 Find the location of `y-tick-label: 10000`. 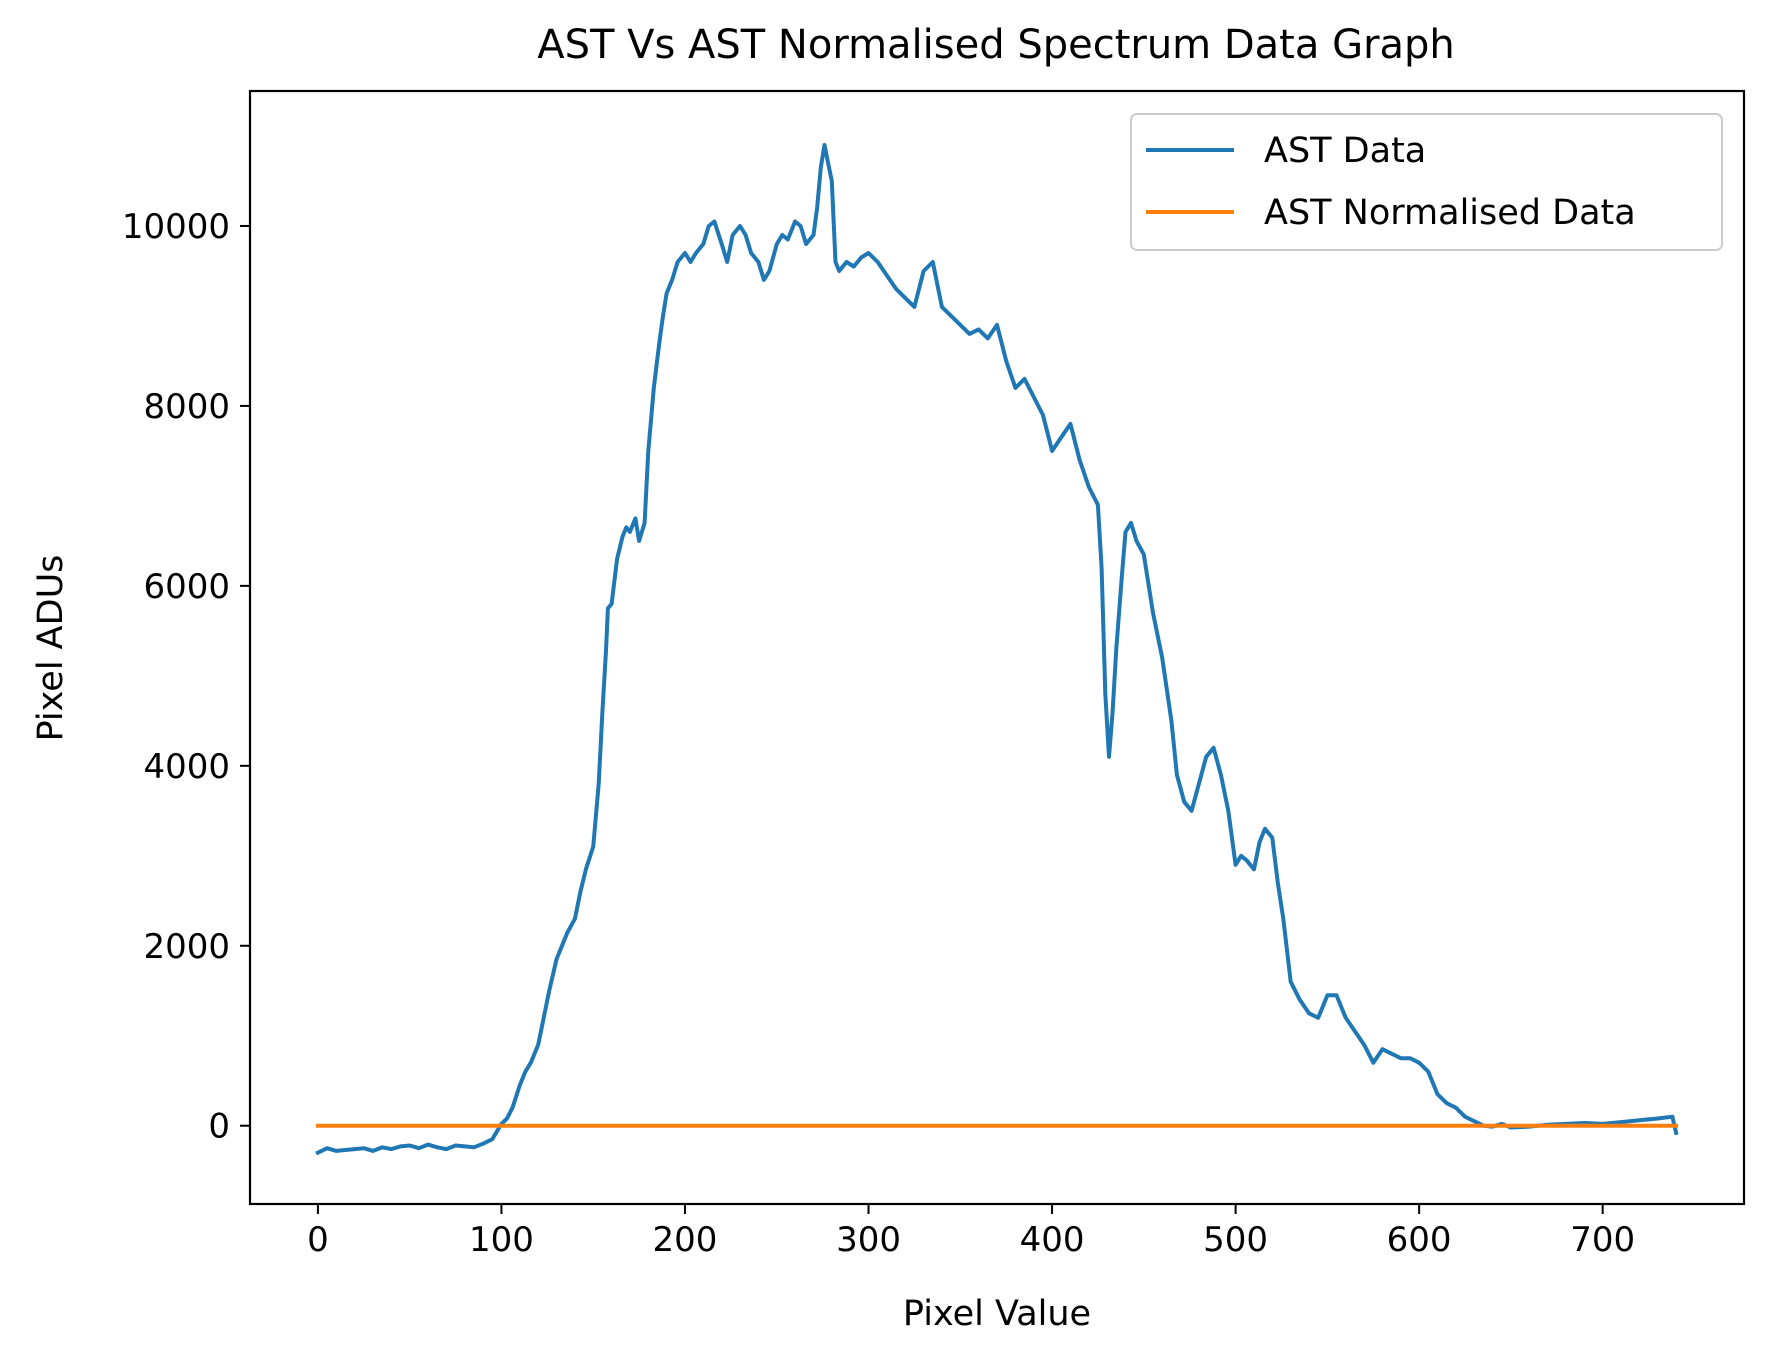

y-tick-label: 10000 is located at coordinates (176, 227).